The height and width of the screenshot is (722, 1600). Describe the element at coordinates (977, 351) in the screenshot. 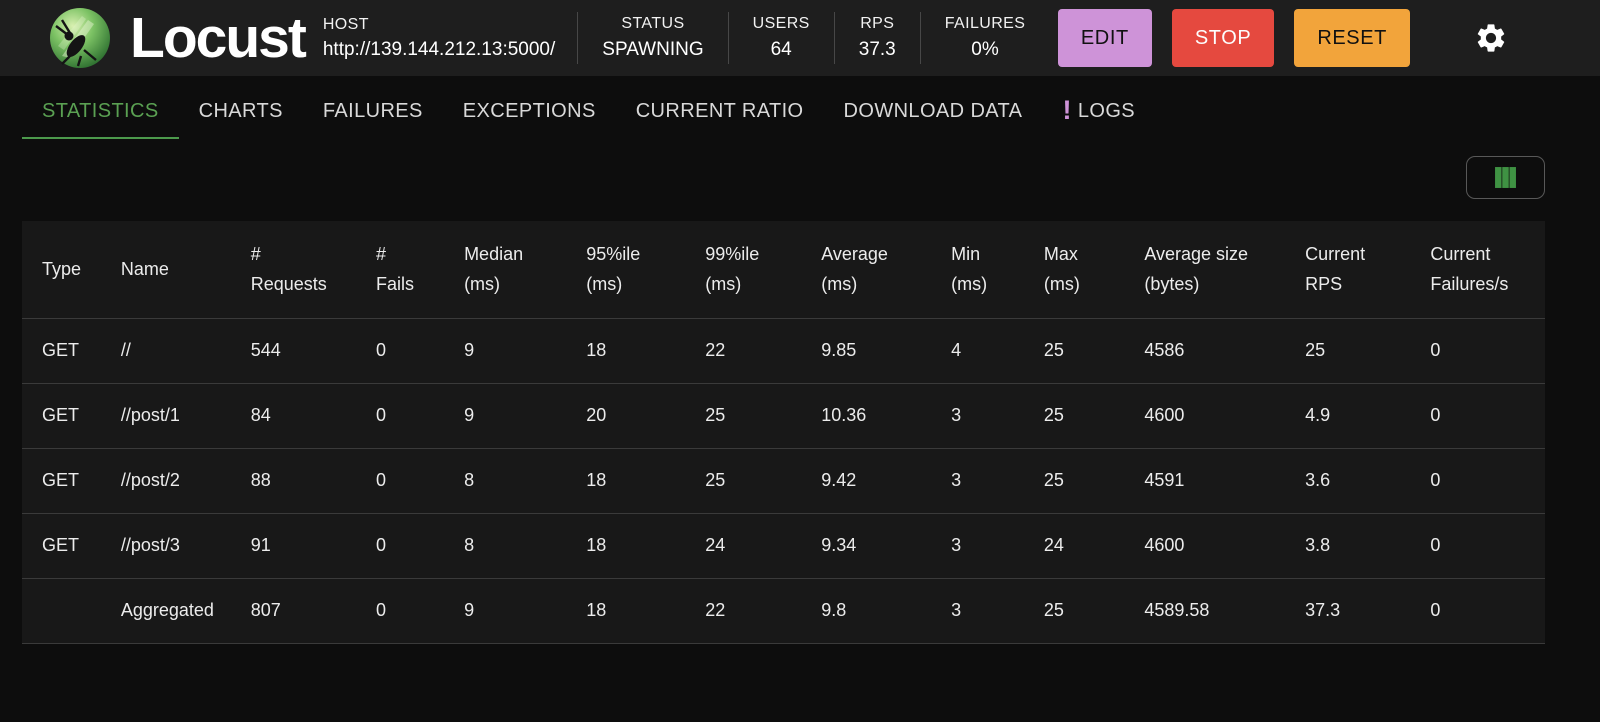

I see `table-cell-min: 4` at that location.